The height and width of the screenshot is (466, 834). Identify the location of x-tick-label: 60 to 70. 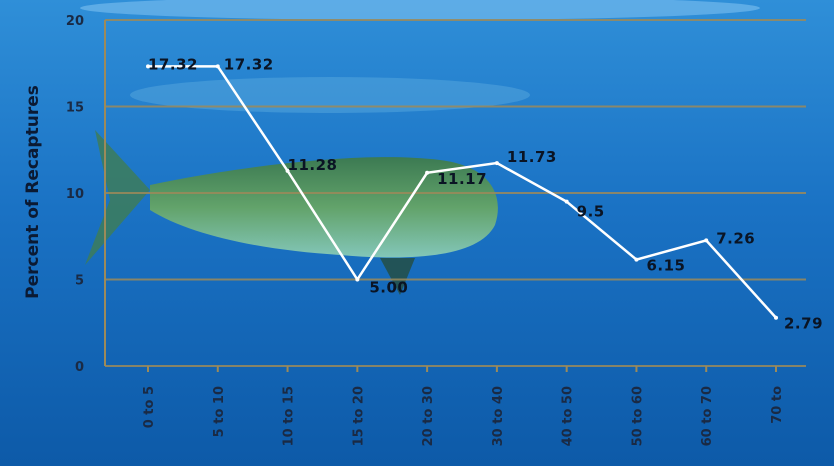
(707, 416).